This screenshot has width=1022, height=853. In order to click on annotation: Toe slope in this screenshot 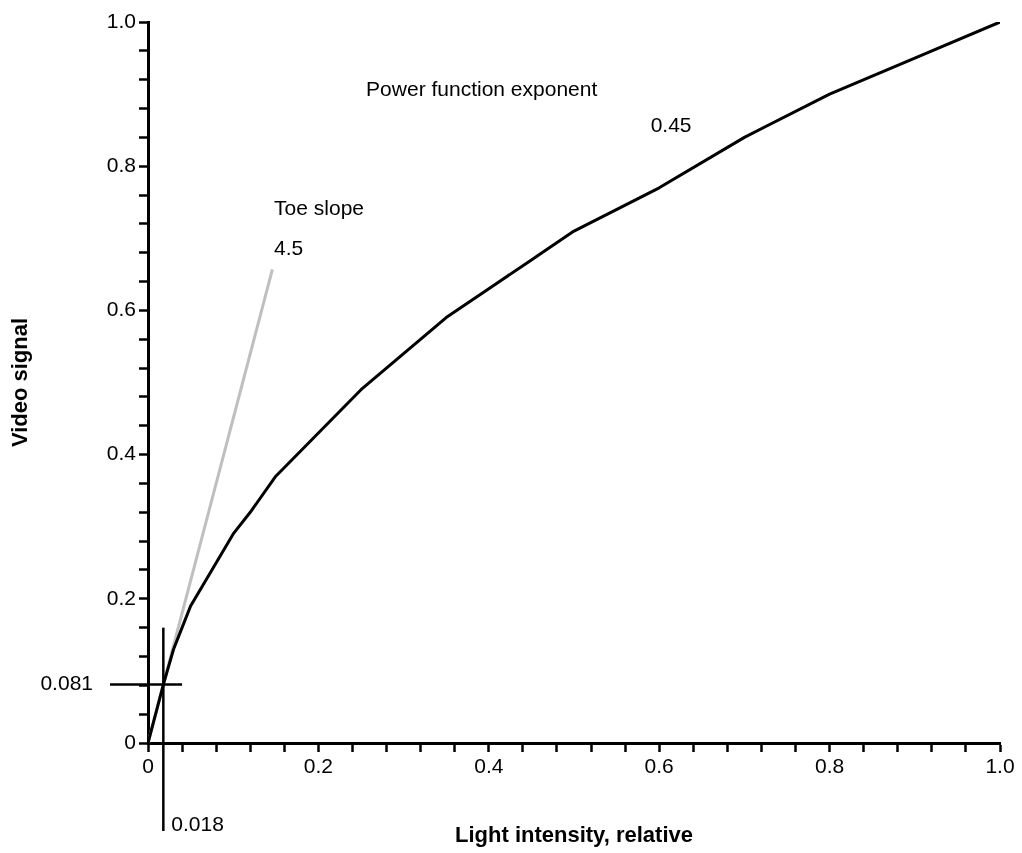, I will do `click(319, 208)`.